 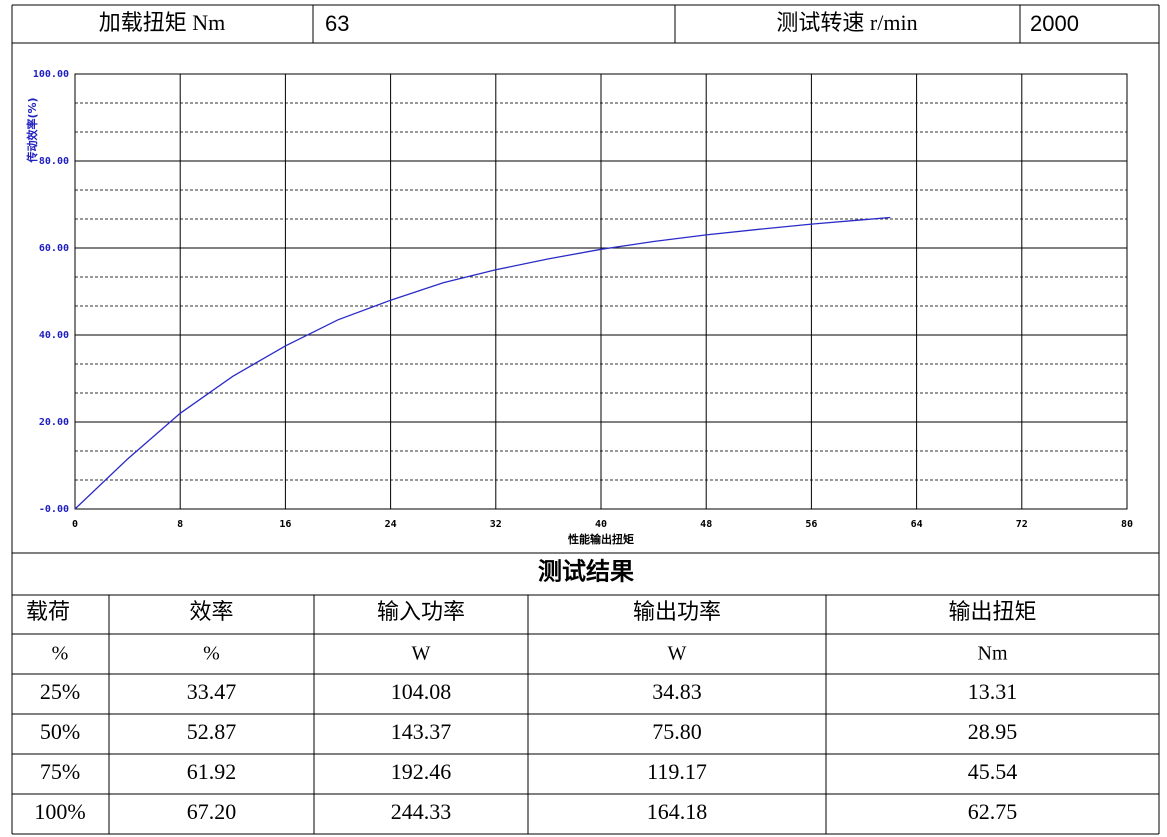 I want to click on data-cell: 62.75, so click(x=993, y=811).